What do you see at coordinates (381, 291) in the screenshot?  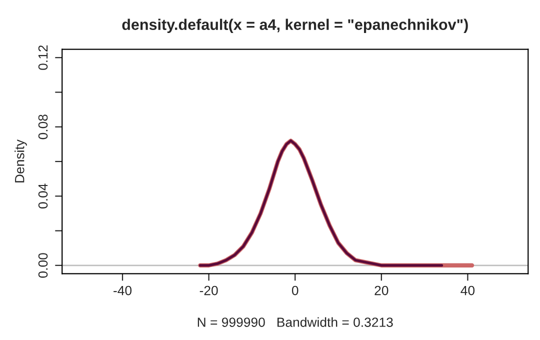 I see `x-tick-label: 20` at bounding box center [381, 291].